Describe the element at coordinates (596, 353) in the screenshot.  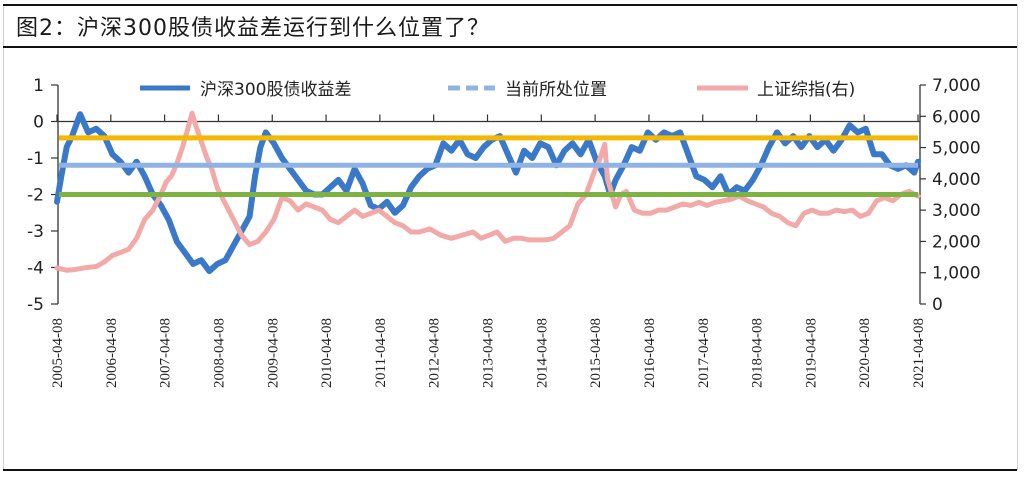
I see `x-tick-label: 2015-04-08` at that location.